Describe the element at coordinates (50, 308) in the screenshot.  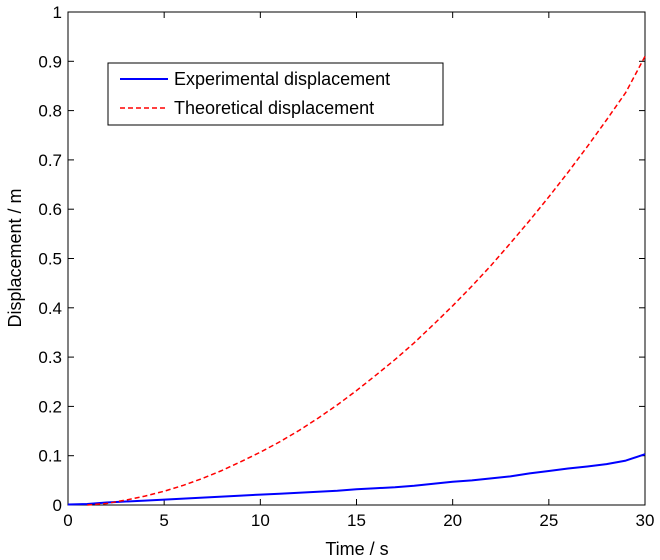
I see `y-tick-label: 0.4` at that location.